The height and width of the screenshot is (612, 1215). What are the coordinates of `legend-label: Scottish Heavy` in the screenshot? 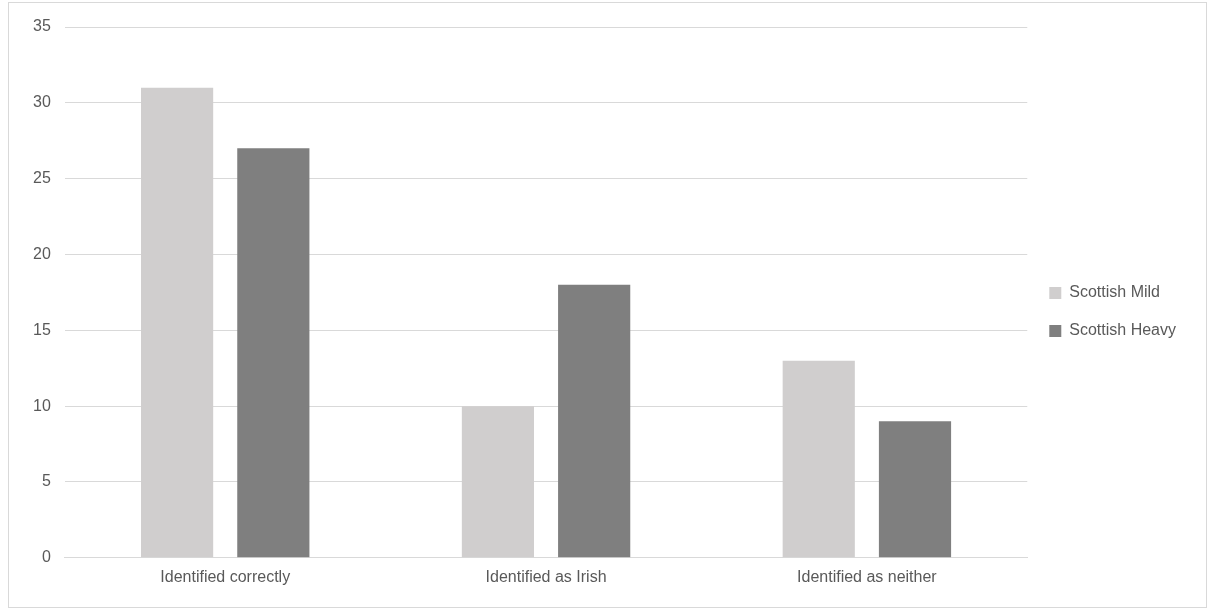 It's located at (1123, 330).